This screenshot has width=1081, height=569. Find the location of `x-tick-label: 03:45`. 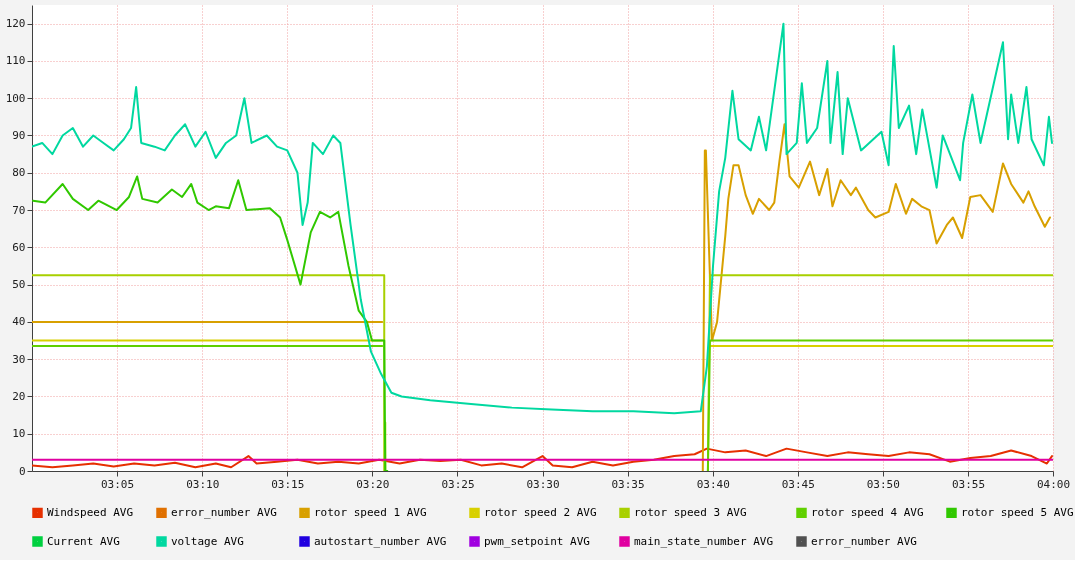

x-tick-label: 03:45 is located at coordinates (798, 484).